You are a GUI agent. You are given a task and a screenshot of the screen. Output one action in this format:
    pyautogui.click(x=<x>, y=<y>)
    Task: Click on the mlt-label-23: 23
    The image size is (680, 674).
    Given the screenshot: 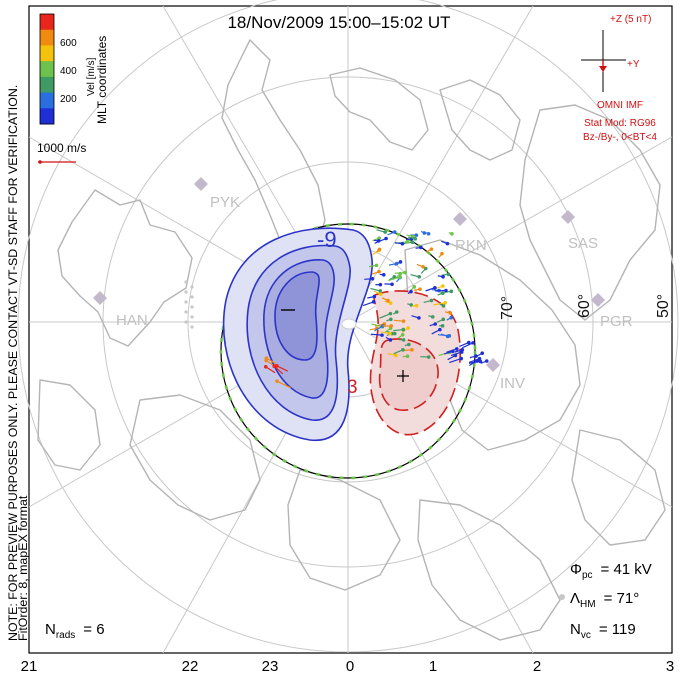 What is the action you would take?
    pyautogui.click(x=270, y=666)
    